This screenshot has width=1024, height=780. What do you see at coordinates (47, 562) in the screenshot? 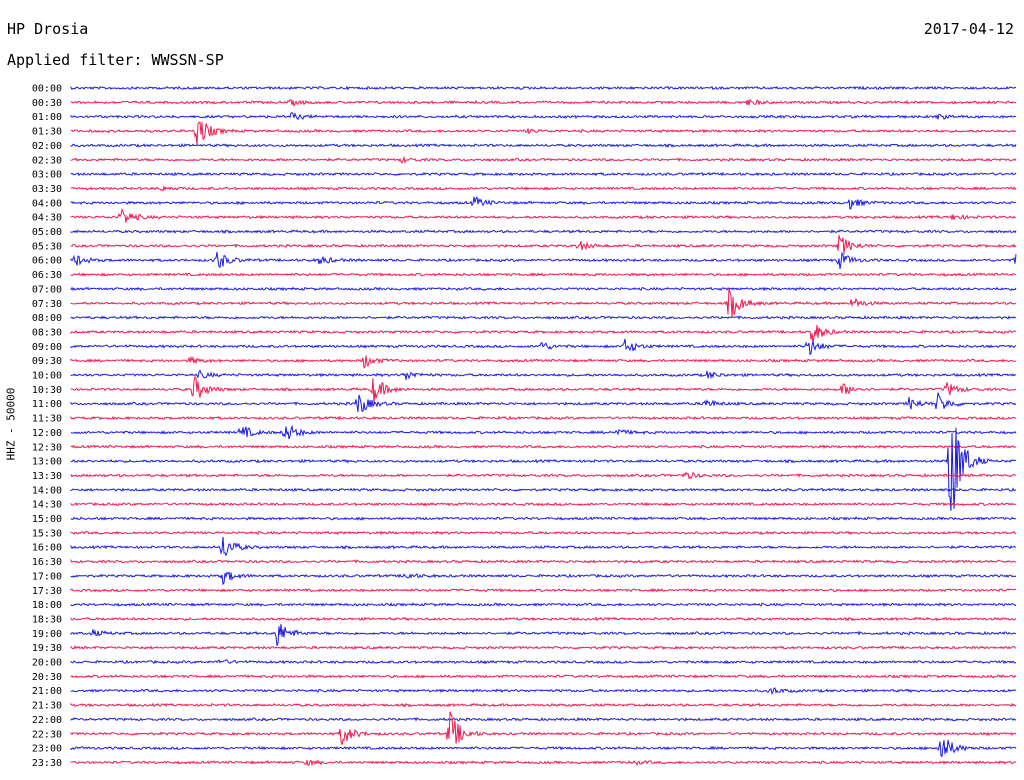
I see `tick-label-1630: 16:30` at bounding box center [47, 562].